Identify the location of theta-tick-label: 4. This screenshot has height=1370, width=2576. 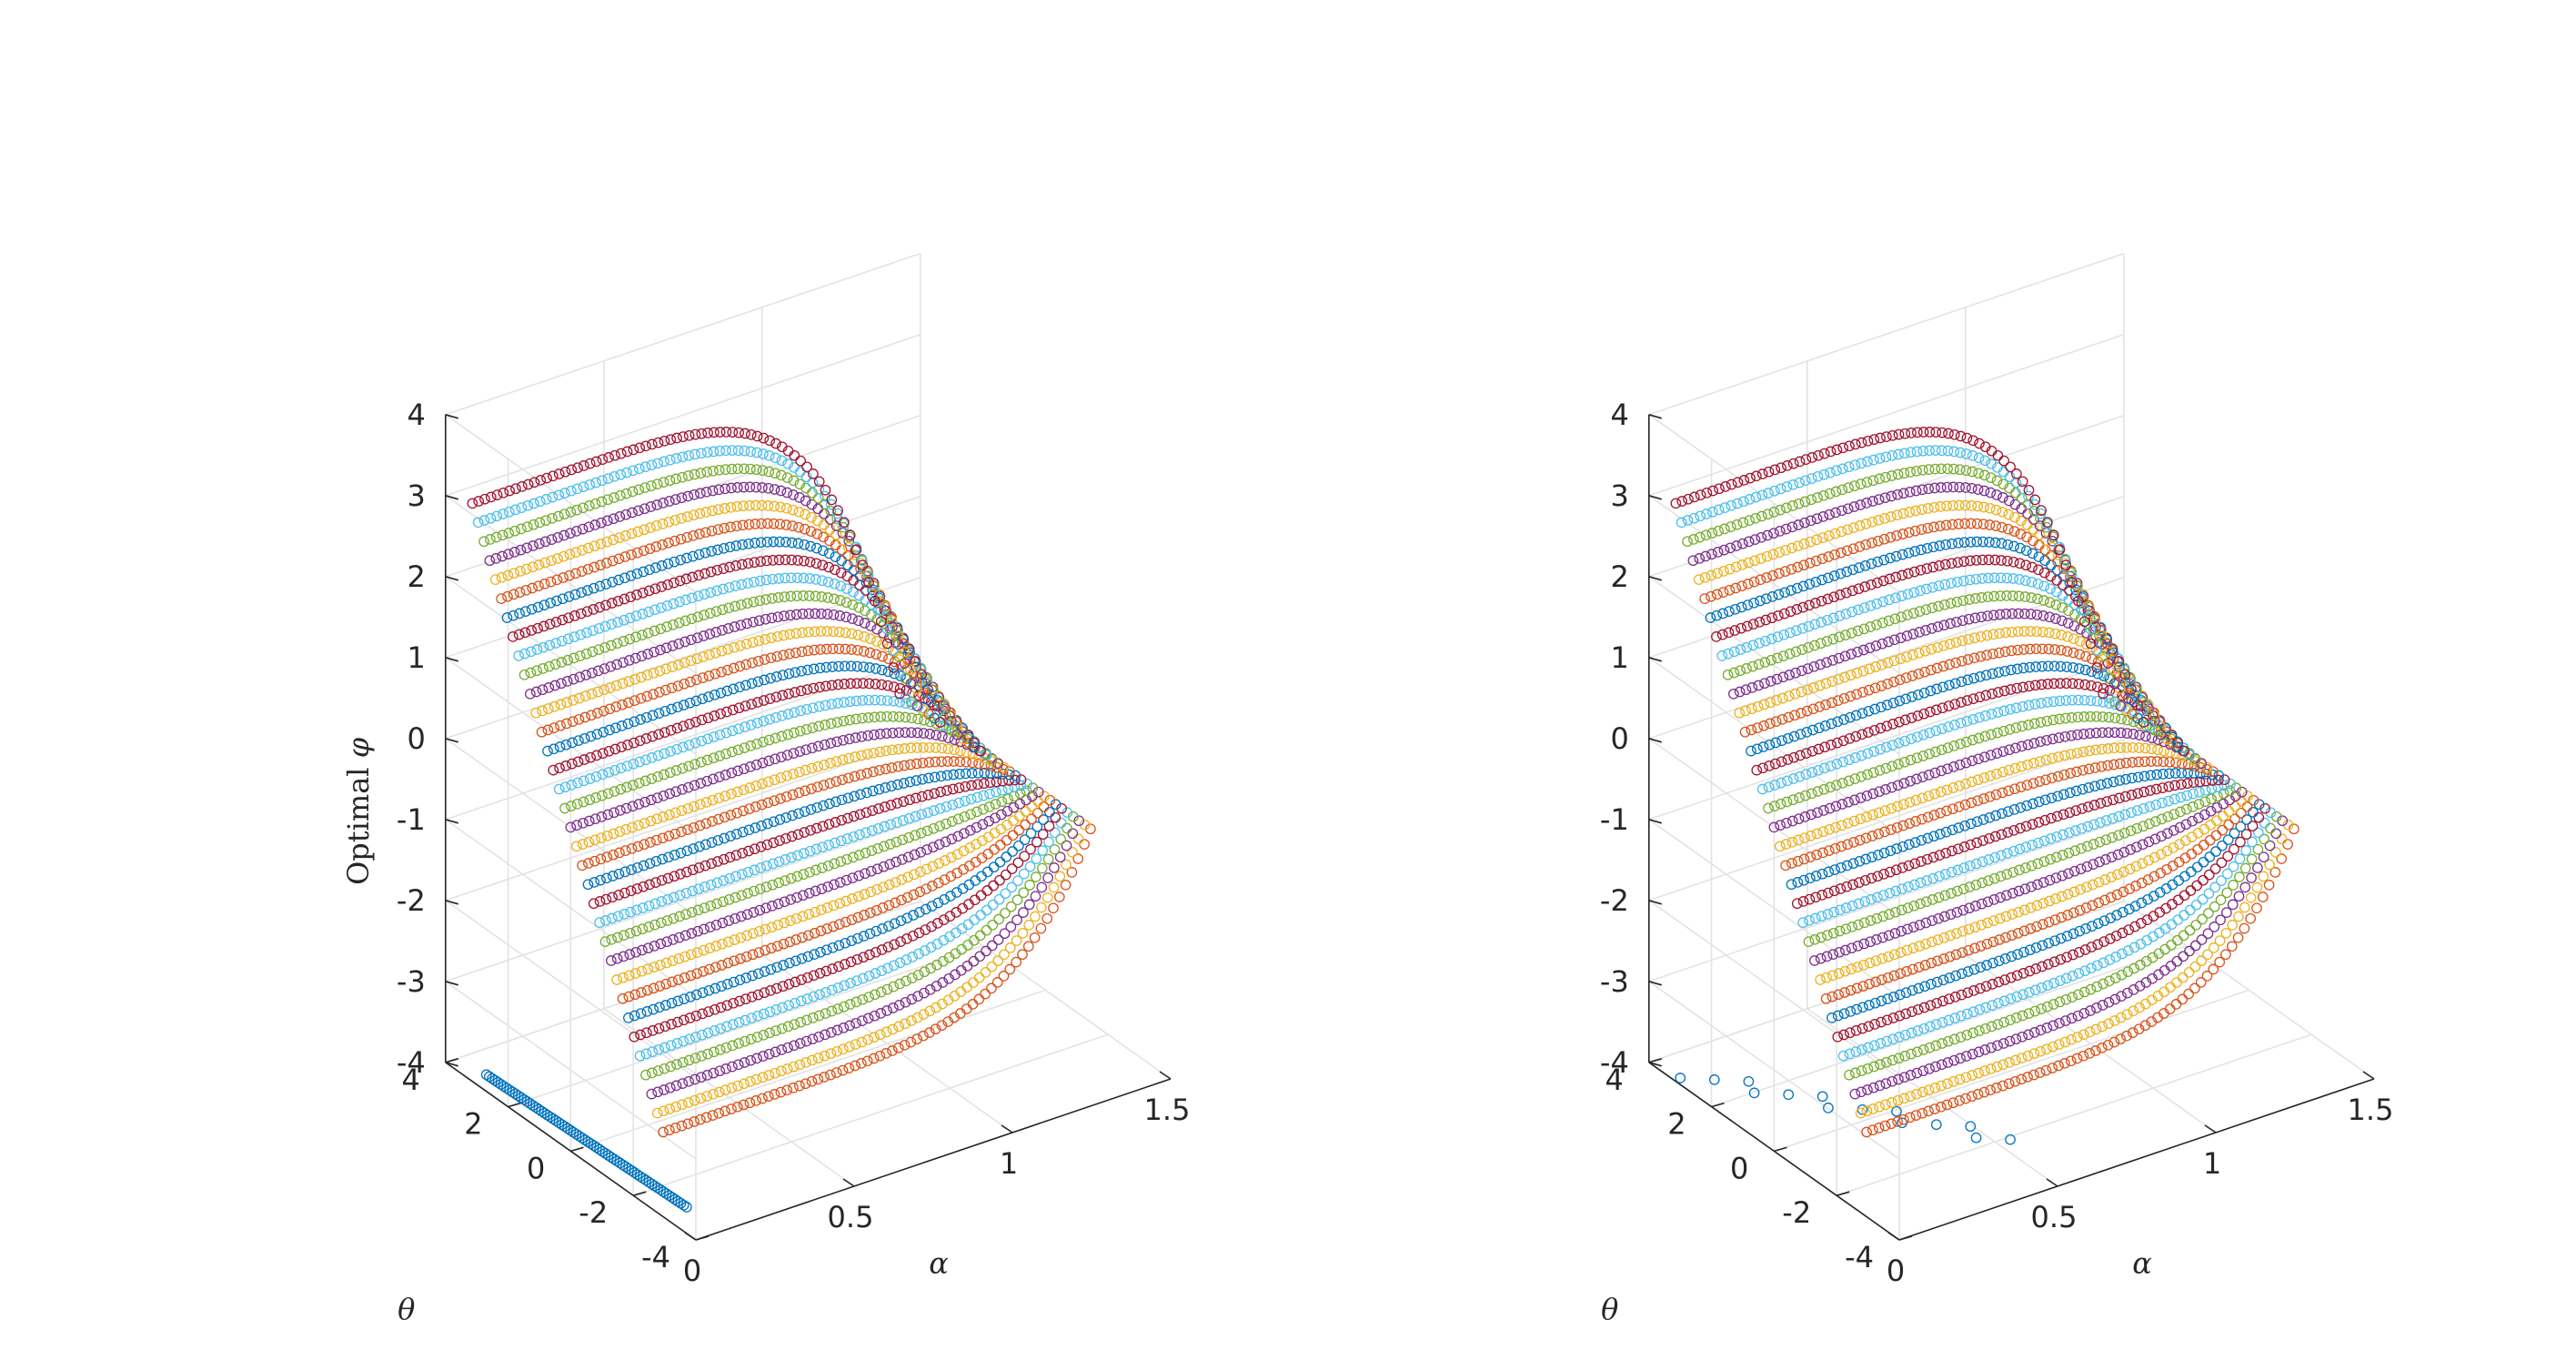
(410, 1080).